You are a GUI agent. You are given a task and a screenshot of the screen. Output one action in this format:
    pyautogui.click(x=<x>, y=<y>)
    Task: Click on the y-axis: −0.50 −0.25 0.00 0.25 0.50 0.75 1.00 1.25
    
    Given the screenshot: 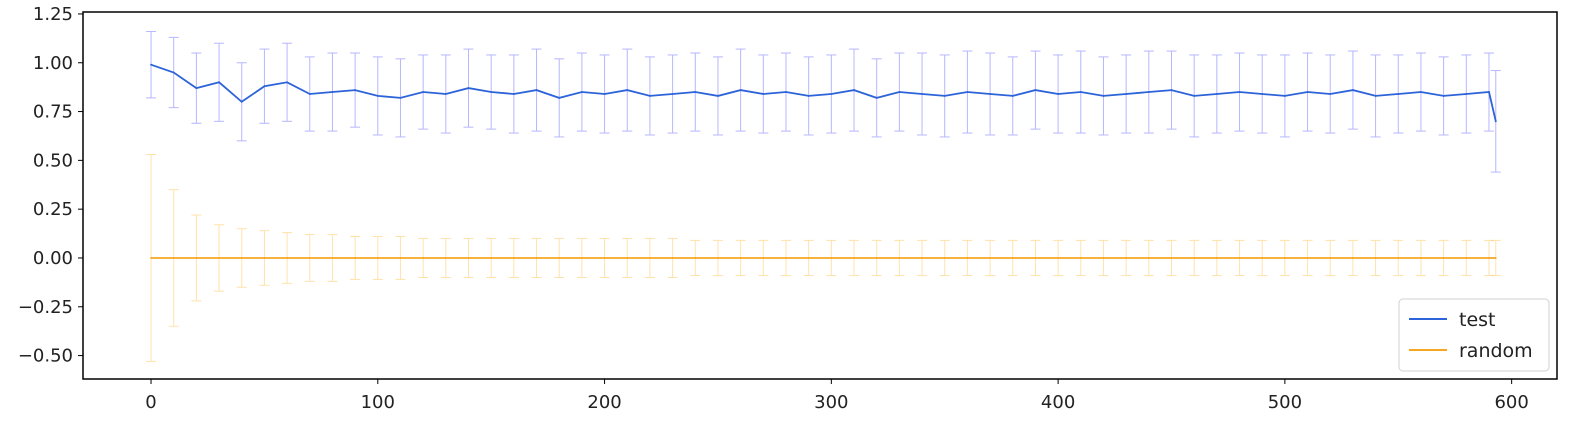 What is the action you would take?
    pyautogui.click(x=50, y=185)
    